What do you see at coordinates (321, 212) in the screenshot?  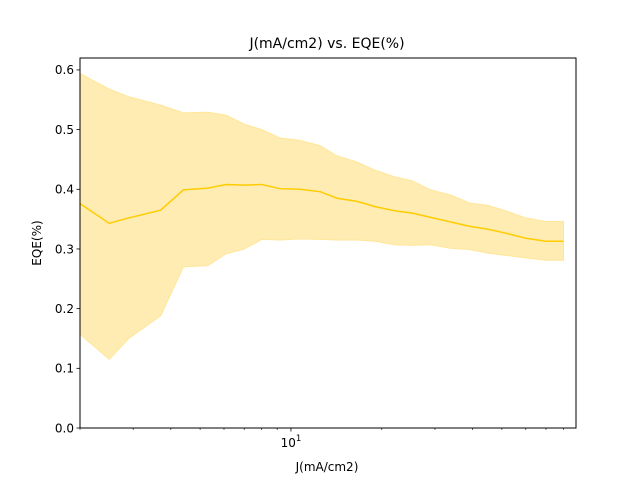 I see `series-0-line` at bounding box center [321, 212].